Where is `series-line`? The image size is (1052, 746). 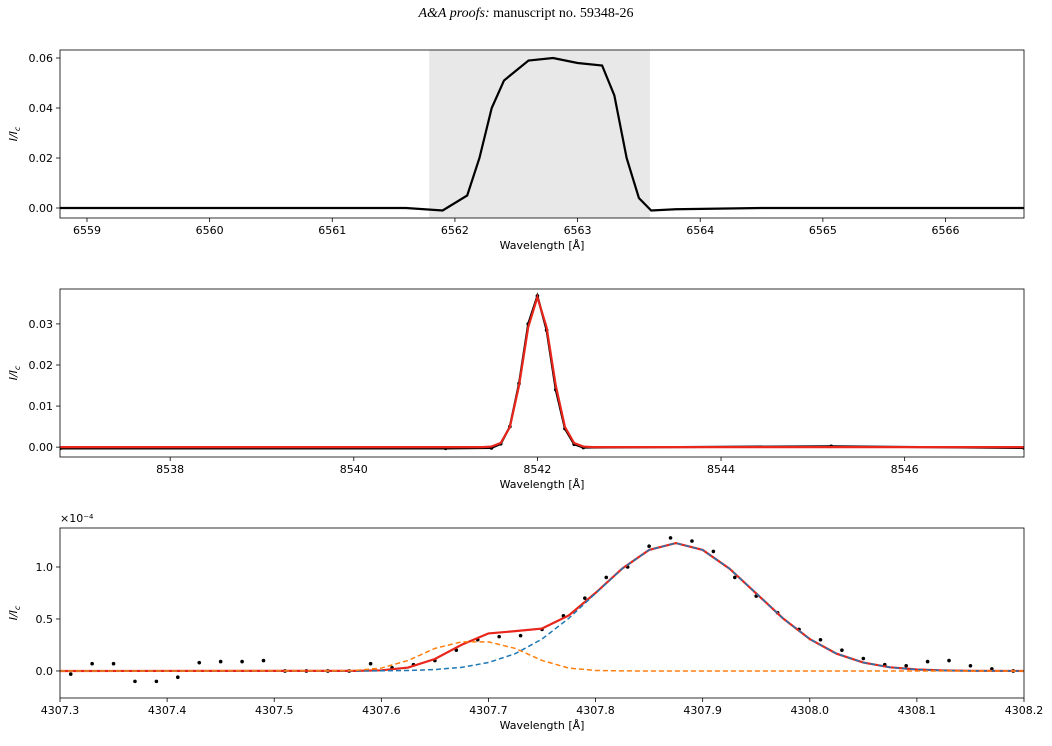 series-line is located at coordinates (542, 656).